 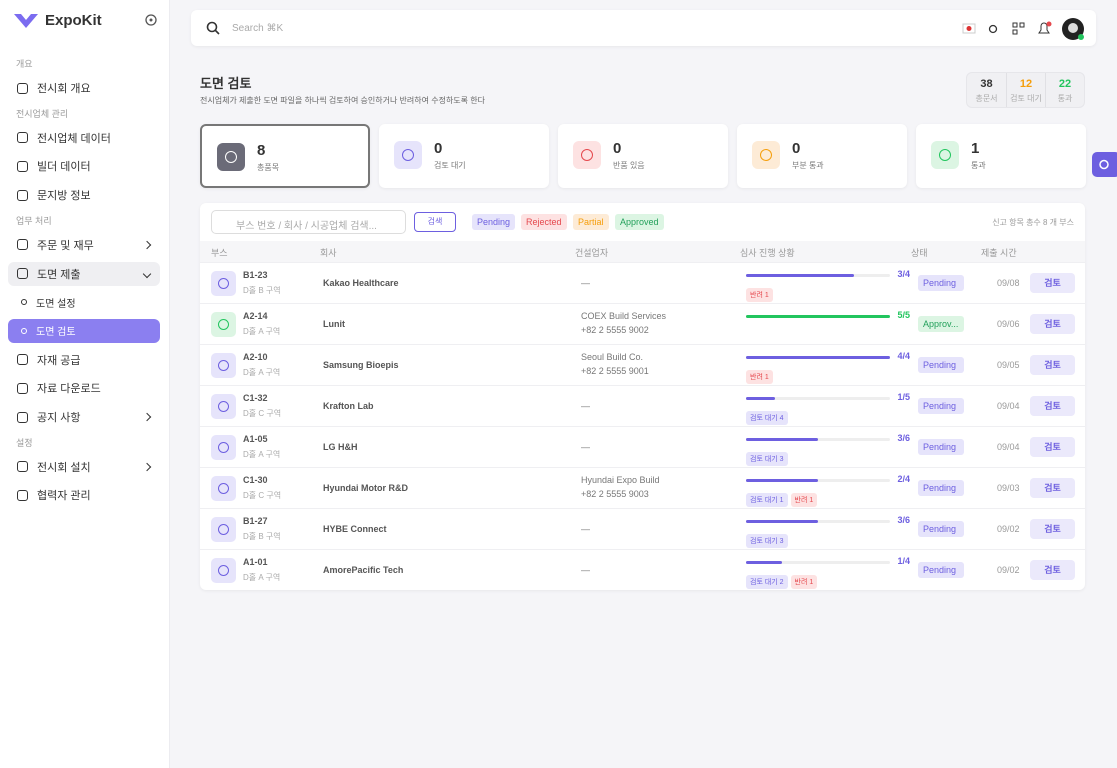 I want to click on nav-item: 문지방 정보, so click(x=84, y=195).